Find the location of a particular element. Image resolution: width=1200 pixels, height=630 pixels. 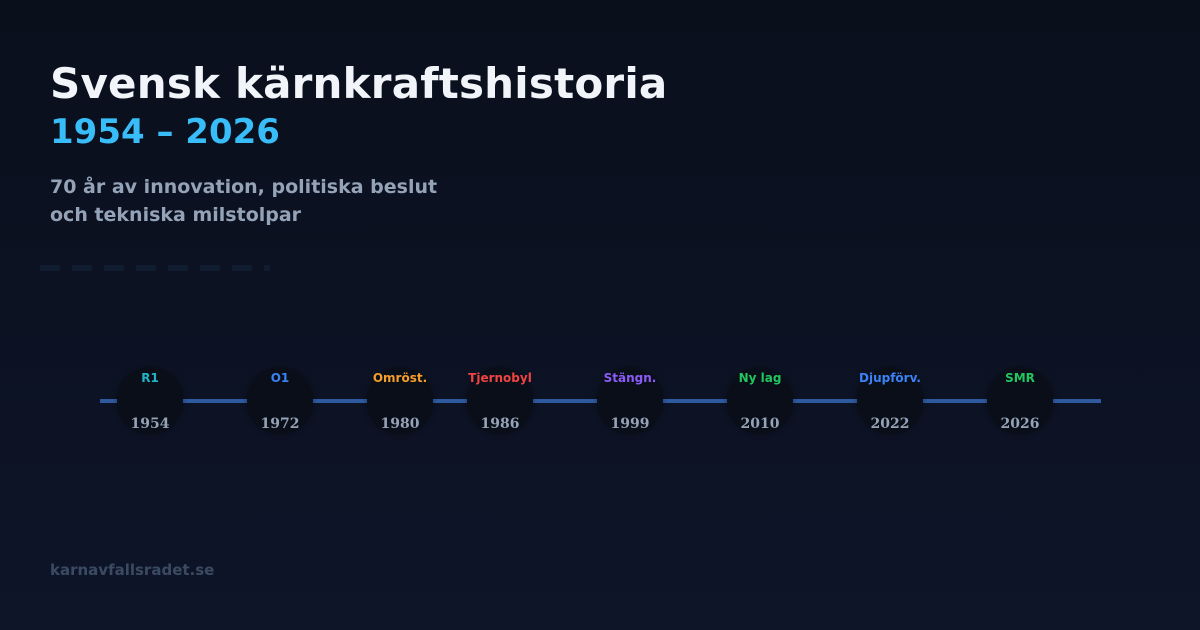

event-label: Tjernobyl is located at coordinates (500, 378).